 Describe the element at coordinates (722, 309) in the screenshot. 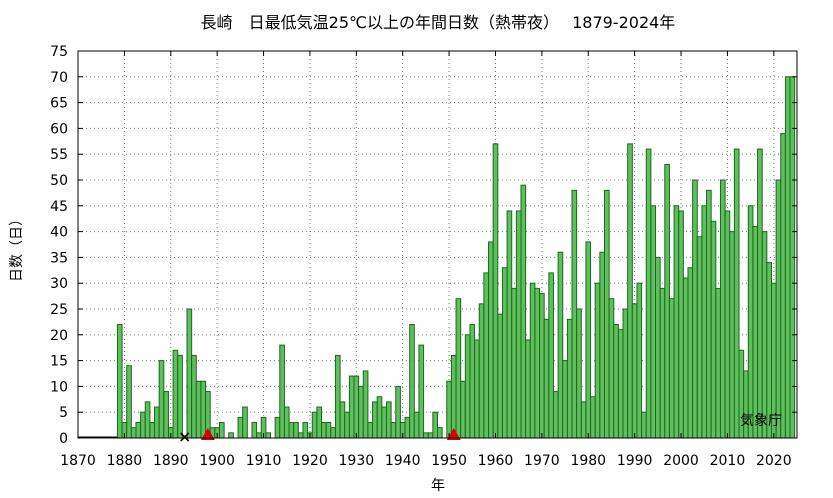

I see `bar-2009` at that location.